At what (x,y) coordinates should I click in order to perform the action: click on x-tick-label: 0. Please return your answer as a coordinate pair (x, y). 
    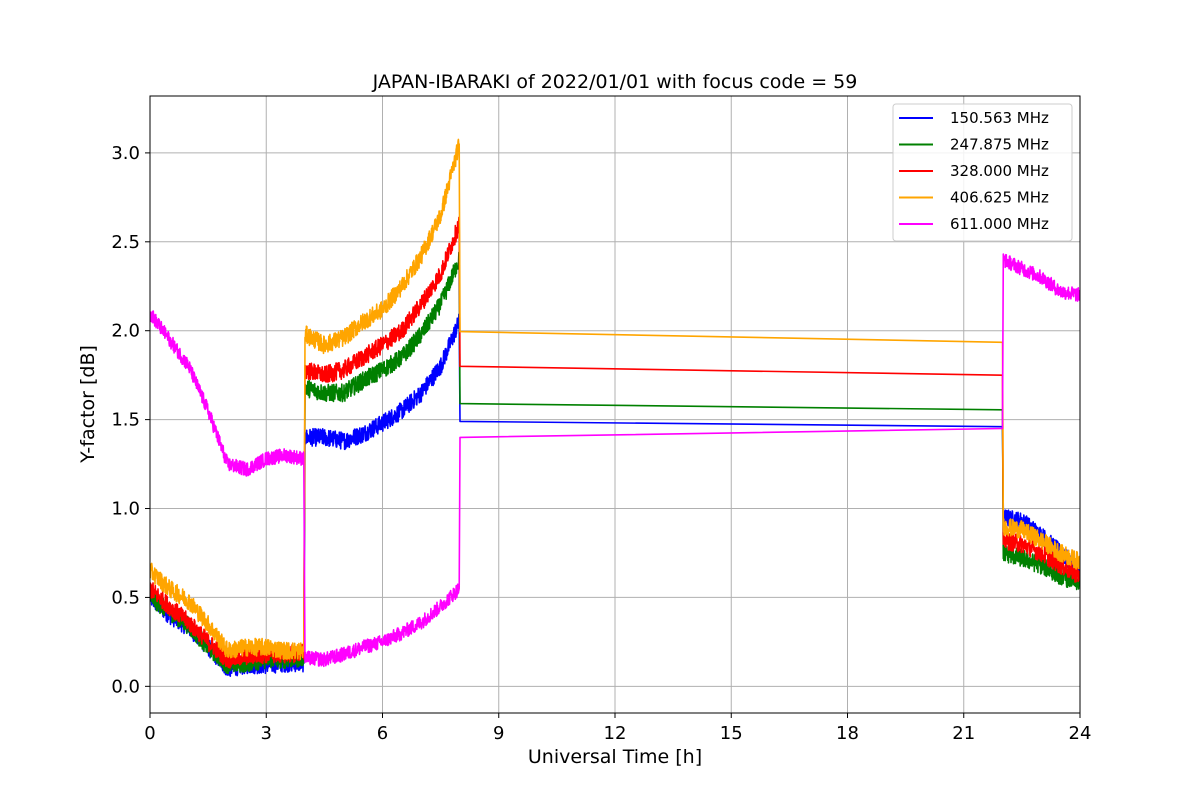
    Looking at the image, I should click on (149, 733).